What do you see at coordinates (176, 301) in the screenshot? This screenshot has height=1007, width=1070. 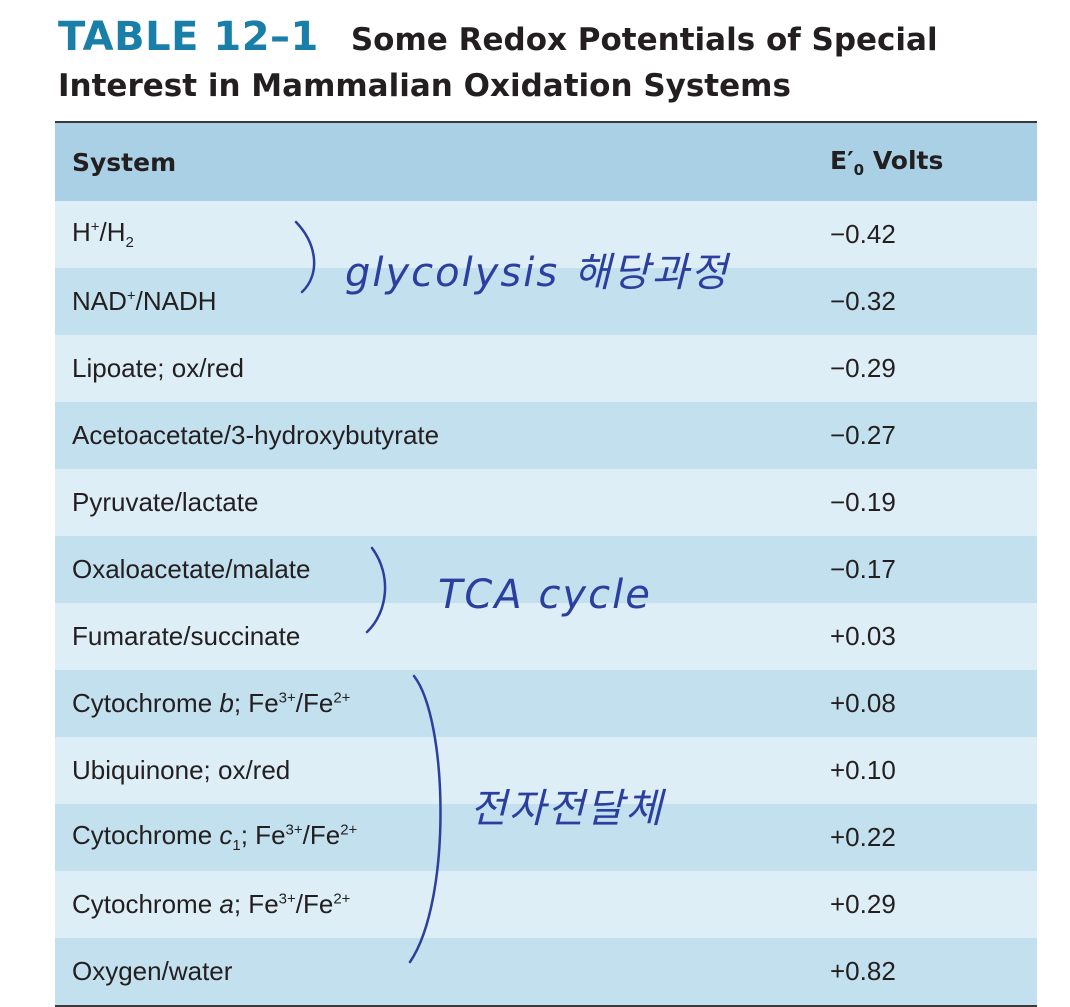 I see `system-text: /NADH` at bounding box center [176, 301].